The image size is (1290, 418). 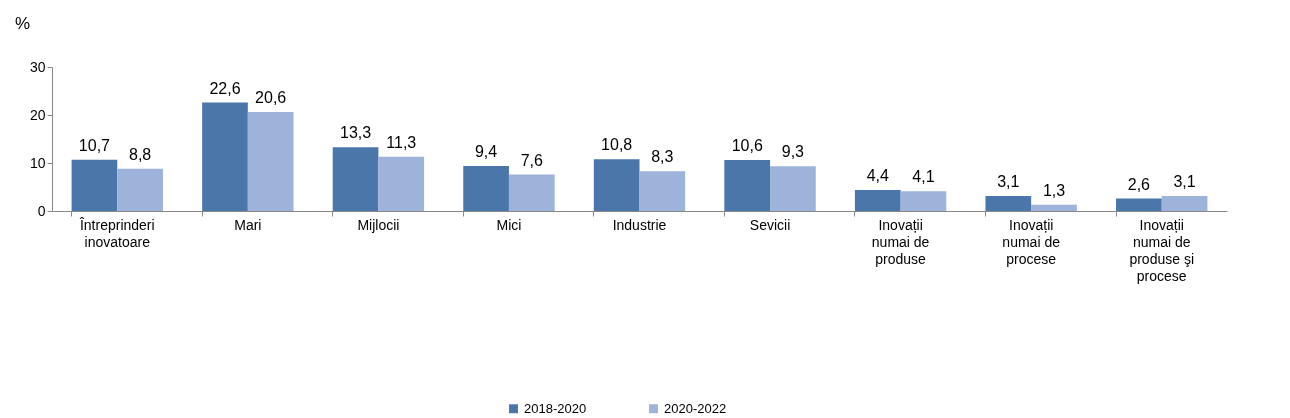 I want to click on x-tick-label: Mici, so click(x=509, y=224).